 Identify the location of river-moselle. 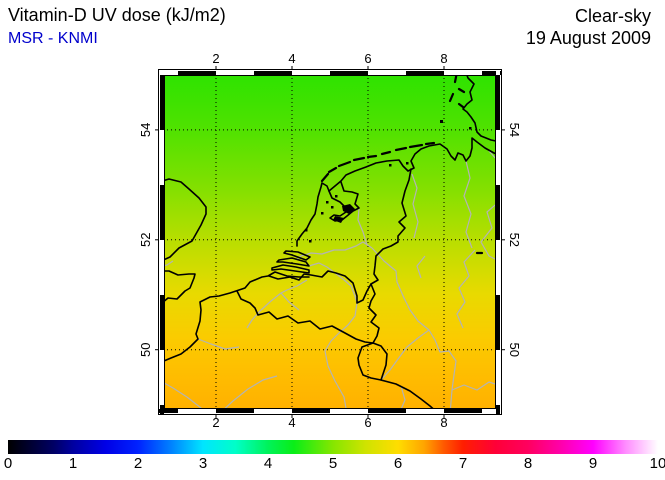
(405, 355).